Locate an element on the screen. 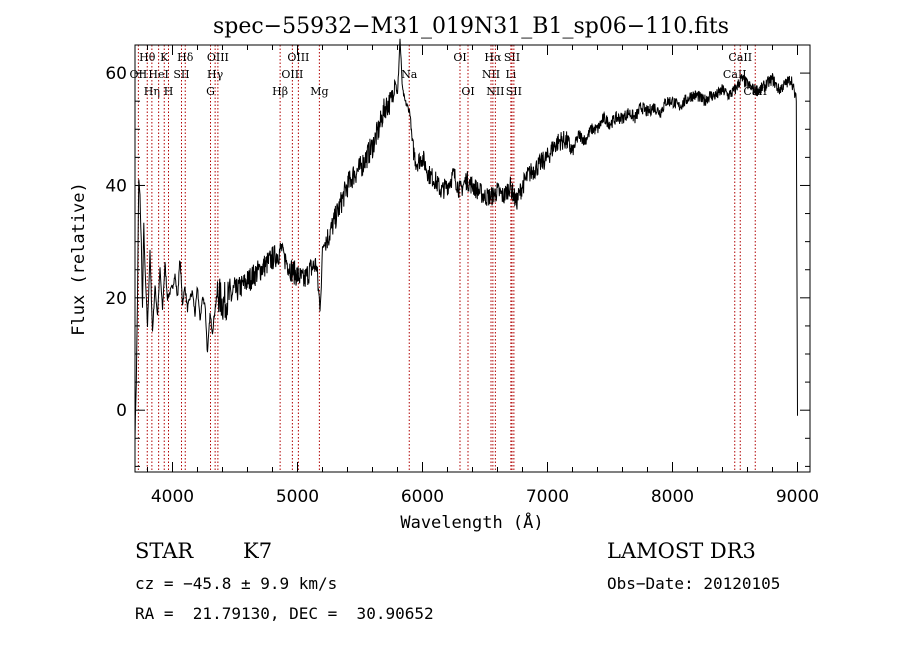 This screenshot has width=900, height=649. line-label: Hβ is located at coordinates (280, 91).